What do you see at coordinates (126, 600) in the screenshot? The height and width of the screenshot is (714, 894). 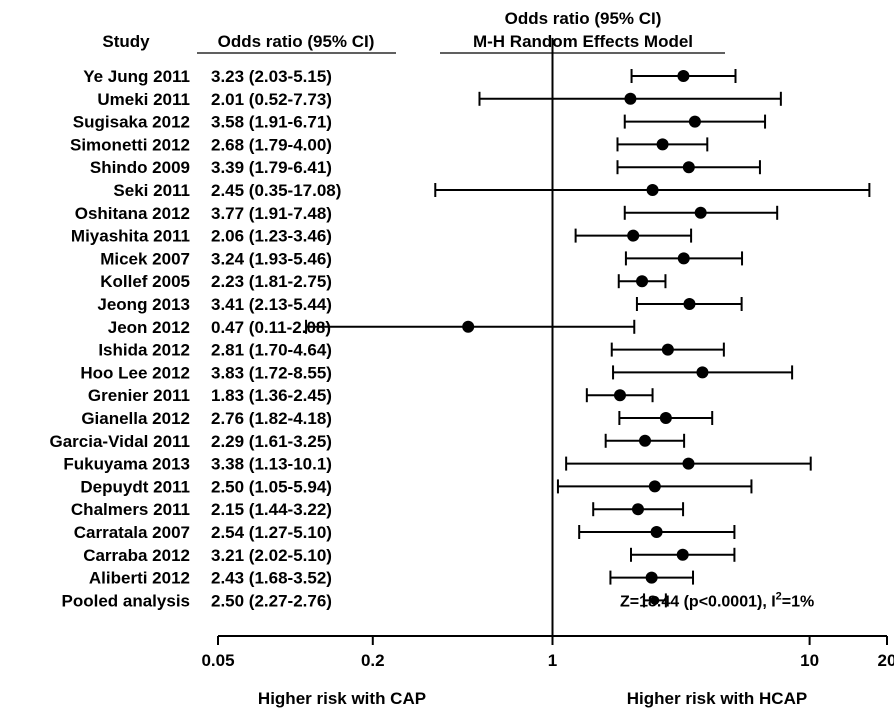 I see `pooled-name: Pooled analysis` at bounding box center [126, 600].